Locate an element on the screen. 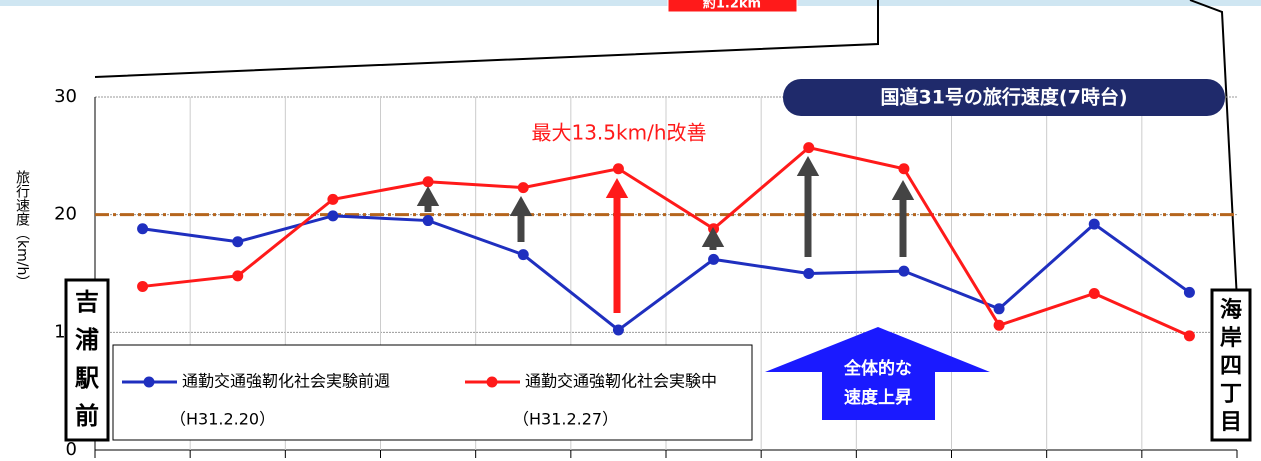 This screenshot has width=1261, height=461. y-axis-label: 旅行速度（km/h） is located at coordinates (22, 229).